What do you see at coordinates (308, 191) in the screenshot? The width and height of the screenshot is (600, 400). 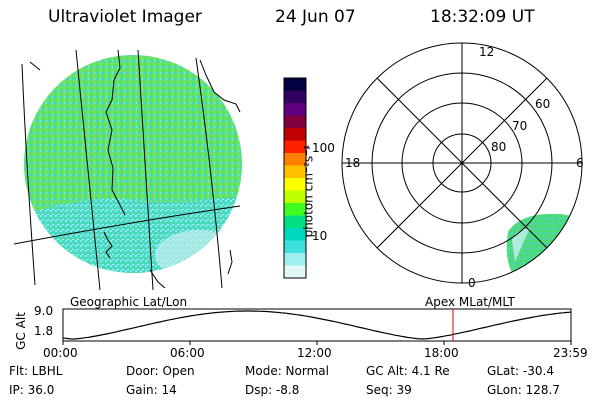 I see `colorbar-unit-label: photon cm⁻²s⁻¹` at bounding box center [308, 191].